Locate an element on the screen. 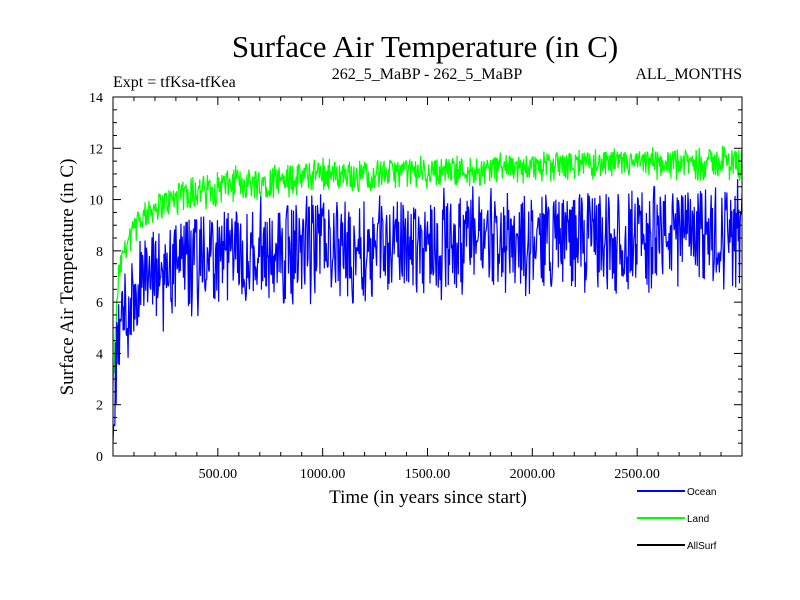 Image resolution: width=800 pixels, height=600 pixels. y-tick-label: 2 is located at coordinates (99, 406).